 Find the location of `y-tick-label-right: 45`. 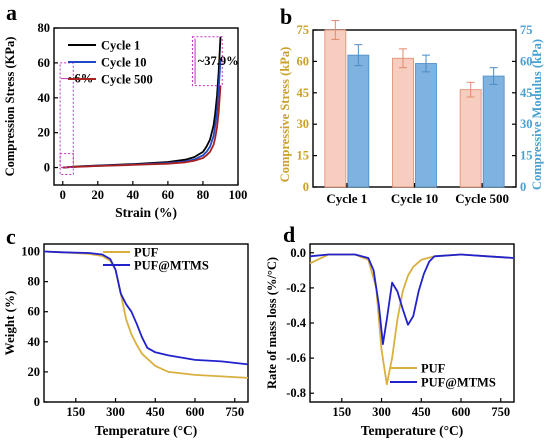

y-tick-label-right: 45 is located at coordinates (526, 93).